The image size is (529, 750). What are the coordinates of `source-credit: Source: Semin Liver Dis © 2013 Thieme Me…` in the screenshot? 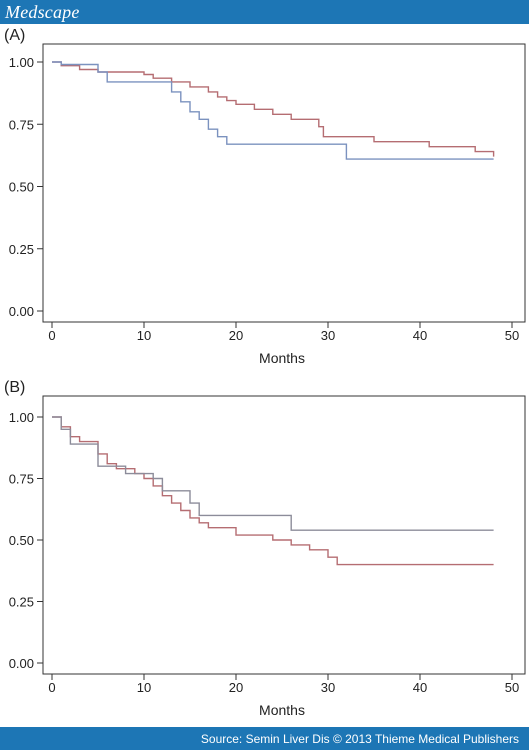 It's located at (359, 739).